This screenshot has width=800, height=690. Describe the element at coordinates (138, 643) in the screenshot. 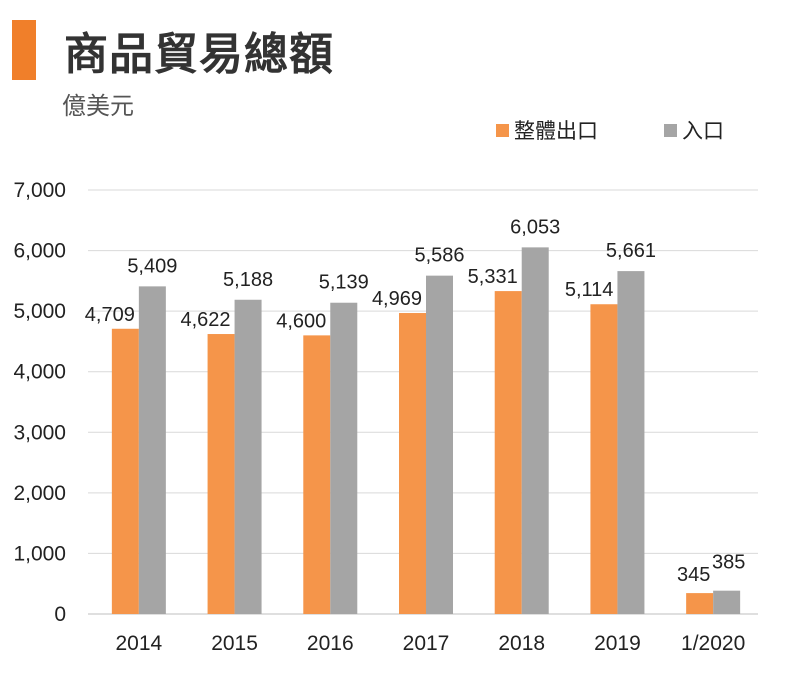

I see `x-tick-label: 2014` at that location.